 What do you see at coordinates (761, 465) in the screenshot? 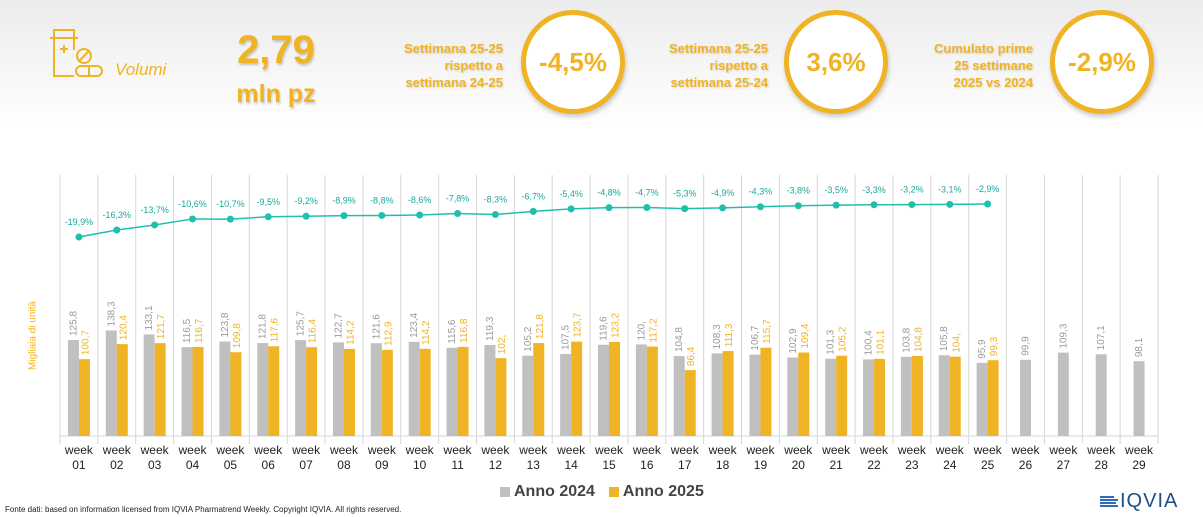
I see `x-tick-label: 19` at bounding box center [761, 465].